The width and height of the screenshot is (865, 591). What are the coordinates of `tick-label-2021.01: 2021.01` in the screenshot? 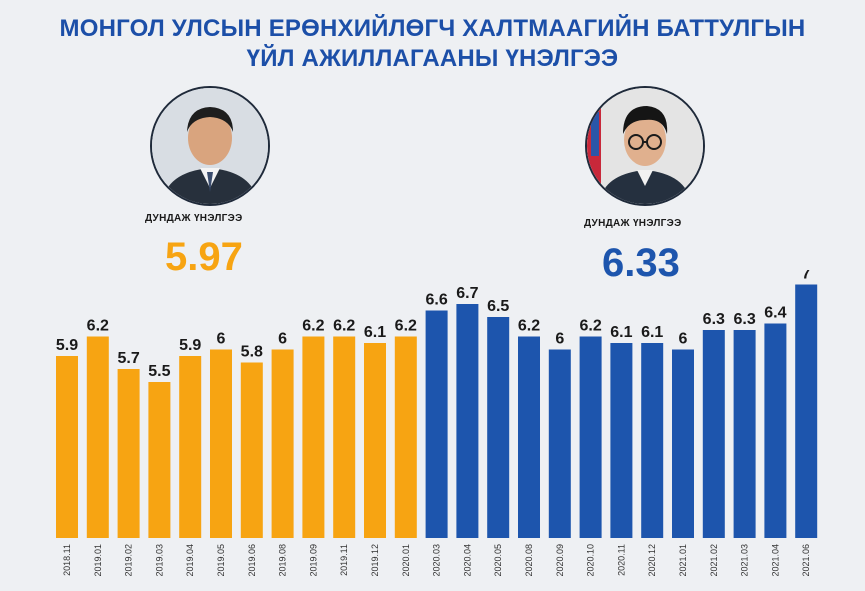 It's located at (683, 560).